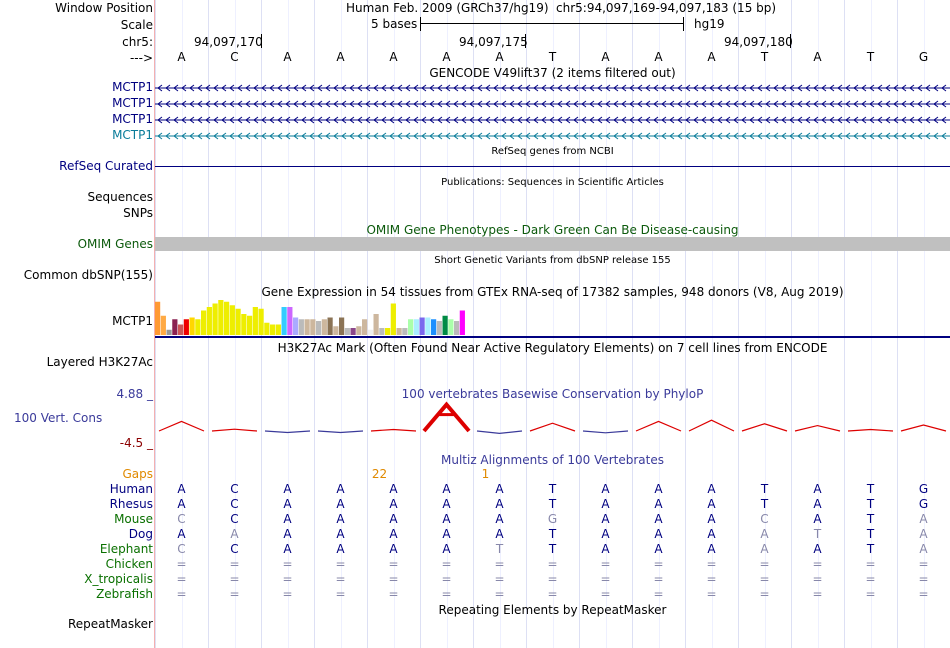  I want to click on species-label: Elephant, so click(126, 549).